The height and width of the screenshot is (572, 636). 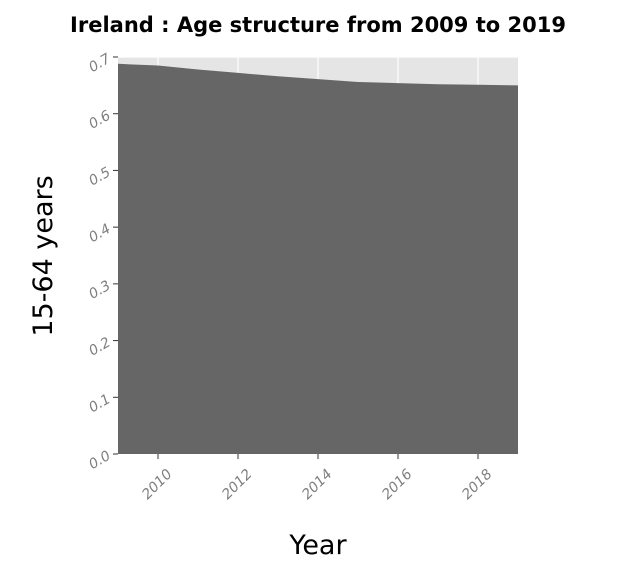 I want to click on y-tick-label: 0.2, so click(x=99, y=346).